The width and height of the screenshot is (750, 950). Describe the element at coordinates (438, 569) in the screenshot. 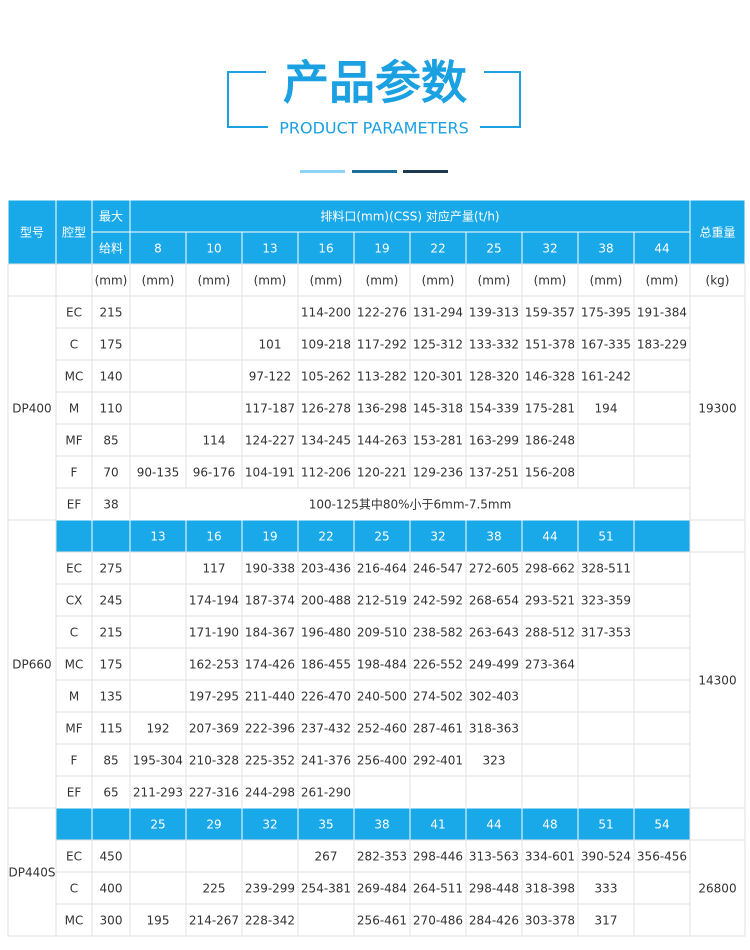

I see `capacity: 246-547` at that location.